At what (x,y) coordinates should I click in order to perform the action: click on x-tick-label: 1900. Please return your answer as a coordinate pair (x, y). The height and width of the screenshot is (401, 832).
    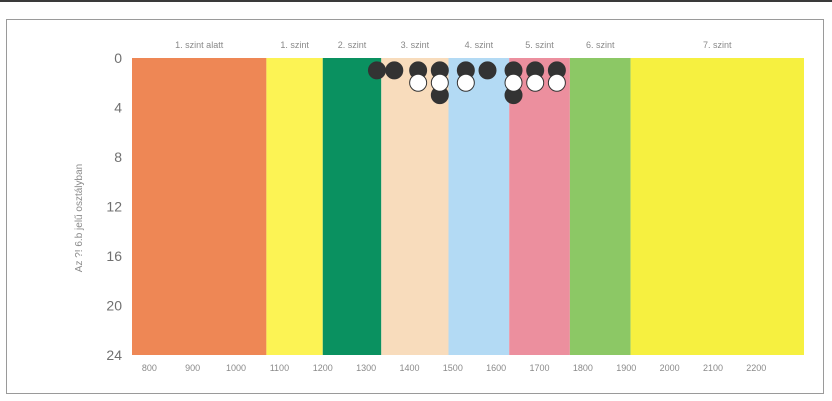
    Looking at the image, I should click on (626, 368).